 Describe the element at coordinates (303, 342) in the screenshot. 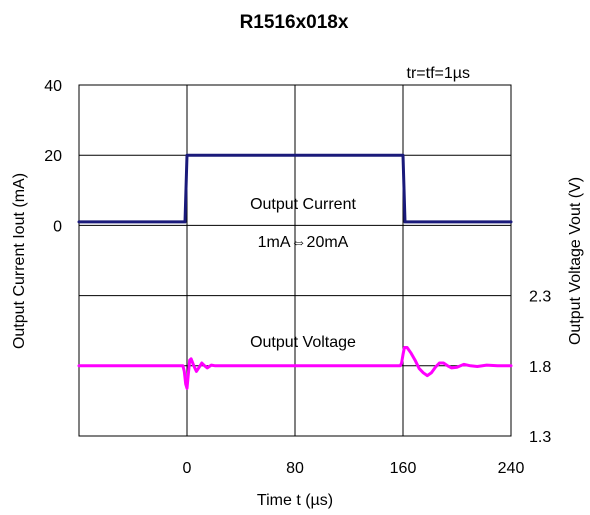

I see `series-label-output-voltage: Output Voltage` at that location.